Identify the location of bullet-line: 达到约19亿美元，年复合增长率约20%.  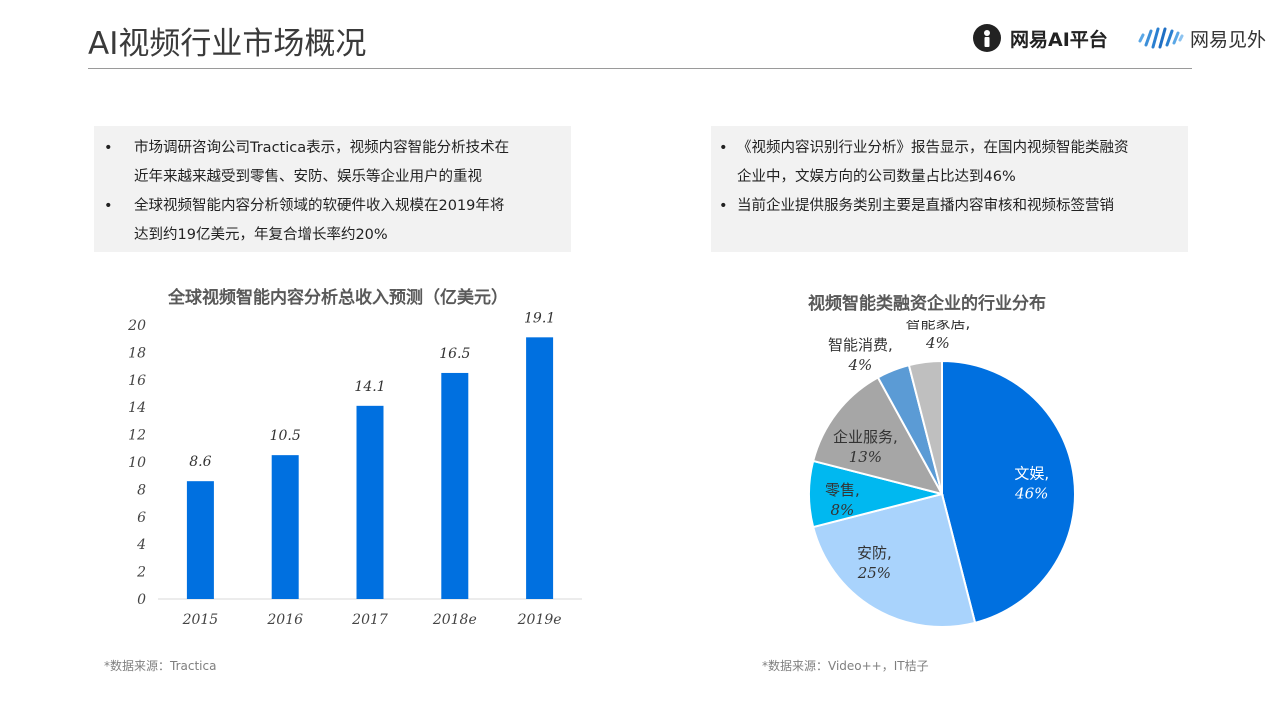
(261, 235).